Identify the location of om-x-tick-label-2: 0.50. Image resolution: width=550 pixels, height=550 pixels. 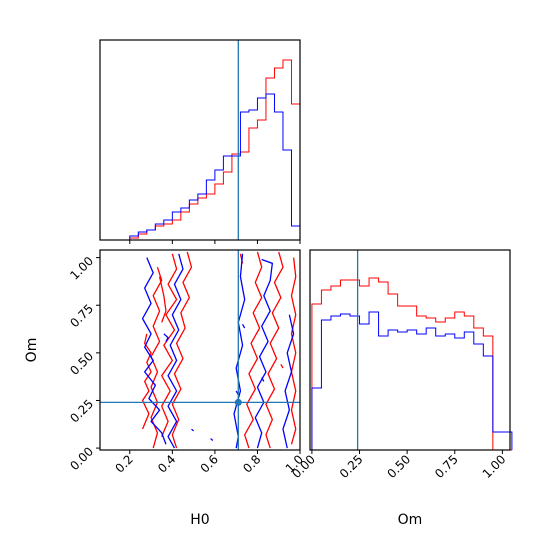
(398, 466).